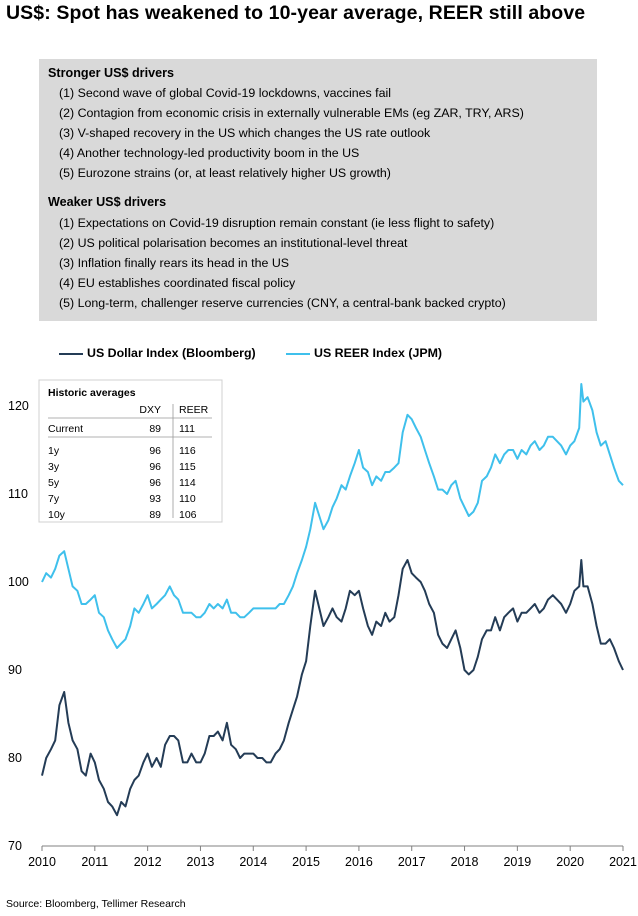 This screenshot has width=638, height=916. What do you see at coordinates (107, 202) in the screenshot?
I see `weaker-drivers-heading: Weaker US$ drivers` at bounding box center [107, 202].